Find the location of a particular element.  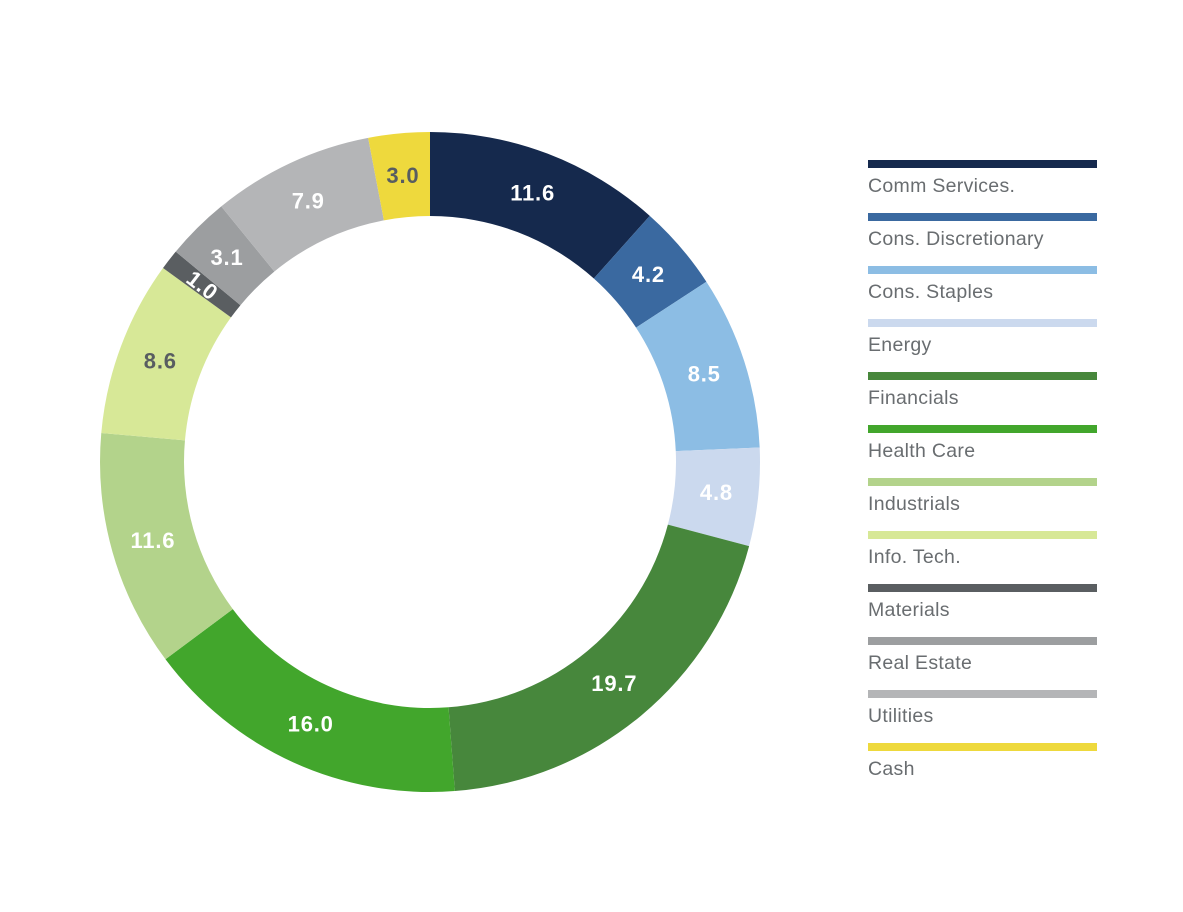

donut-segment-utilities is located at coordinates (302, 204).